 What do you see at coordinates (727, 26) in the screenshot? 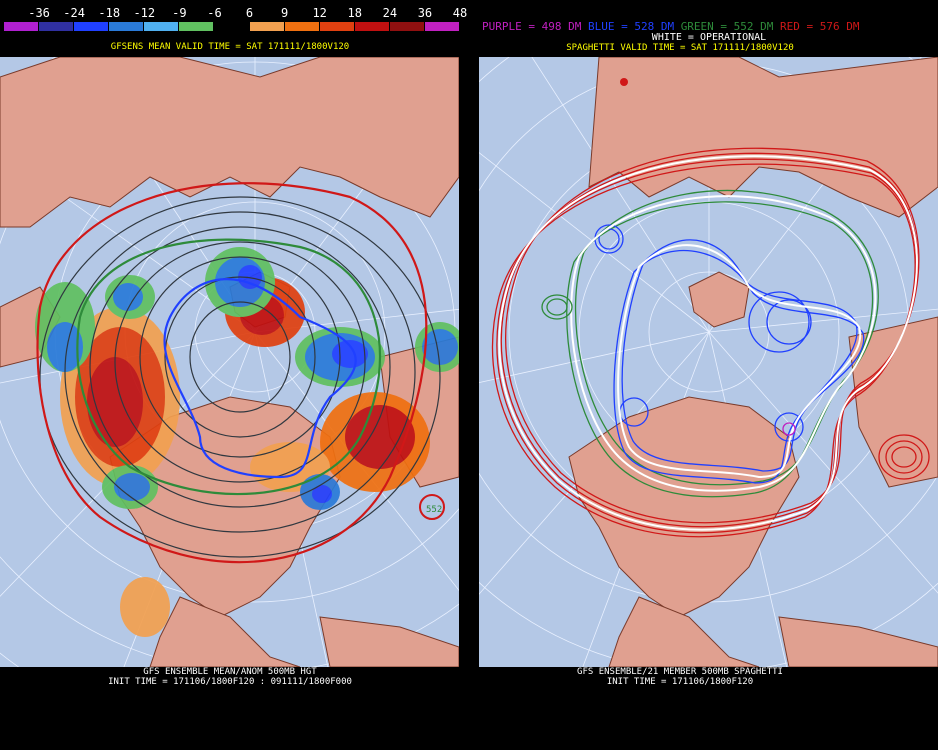
I see `legend-green: GREEN = 552 DM` at bounding box center [727, 26].